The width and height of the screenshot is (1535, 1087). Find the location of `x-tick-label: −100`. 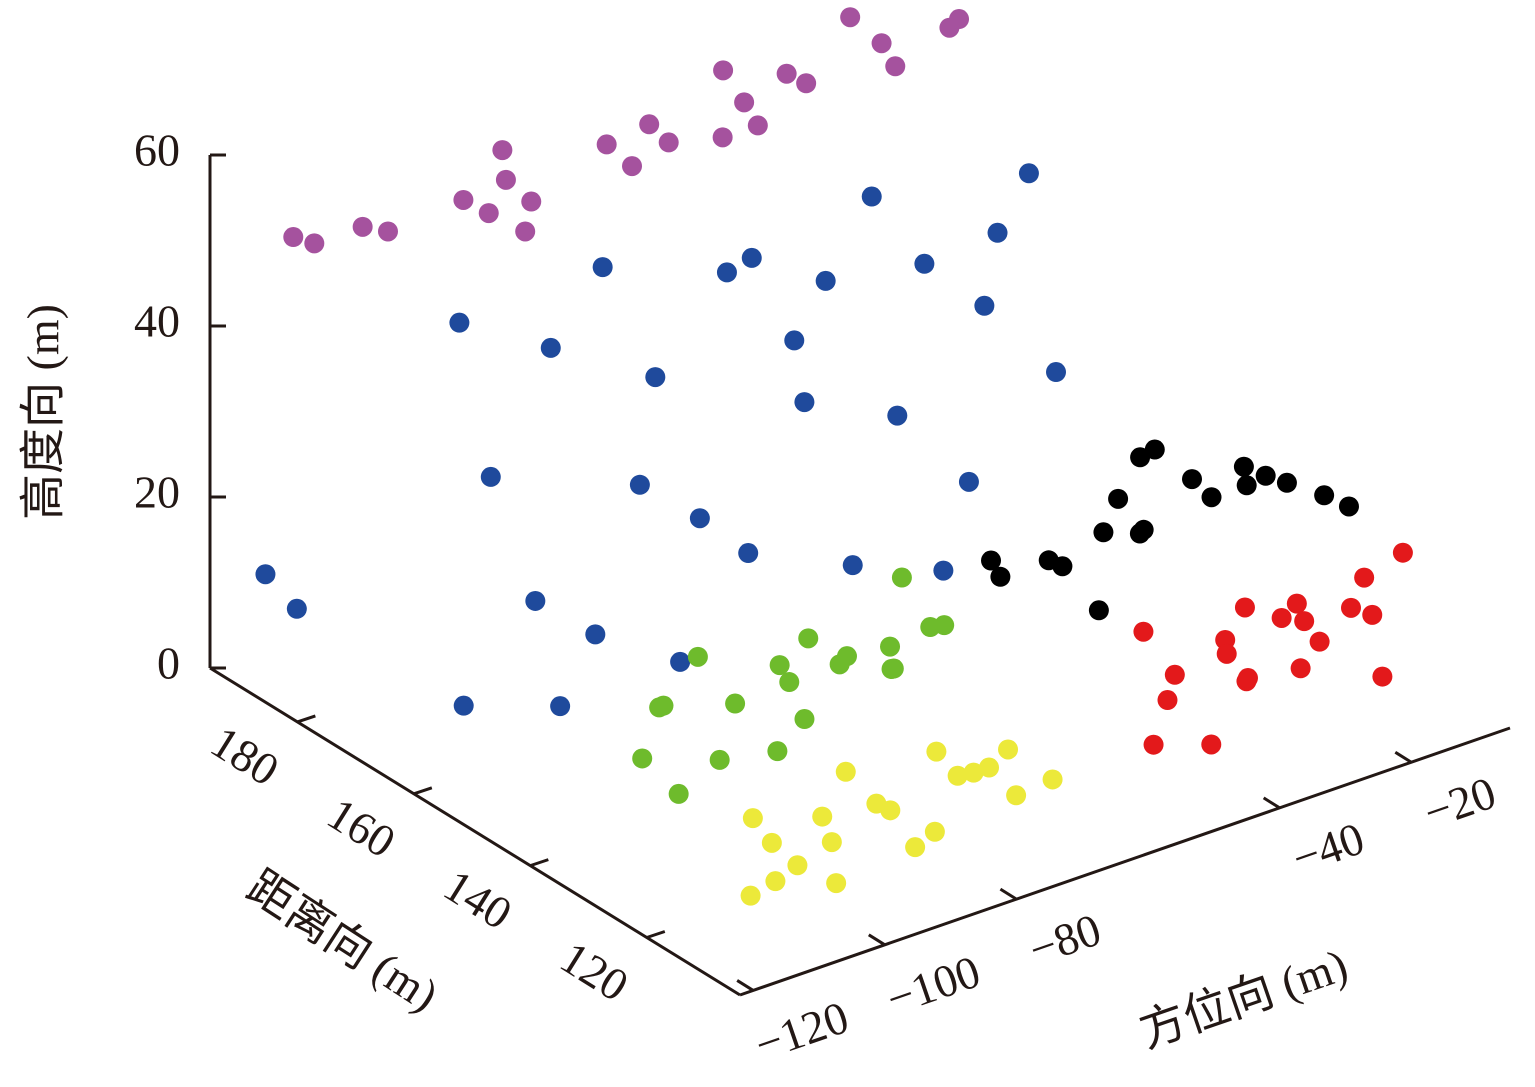

x-tick-label: −100 is located at coordinates (933, 985).